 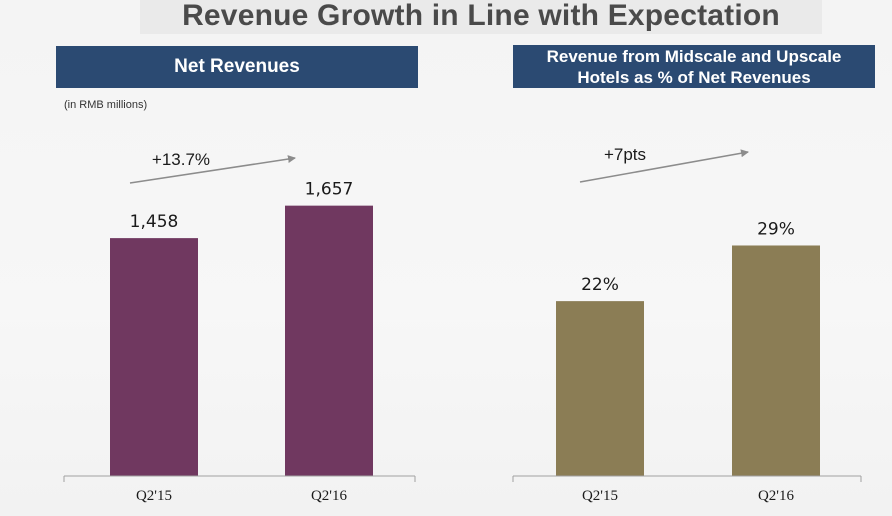 I want to click on midscale-upscale-bar-q215, so click(x=600, y=388).